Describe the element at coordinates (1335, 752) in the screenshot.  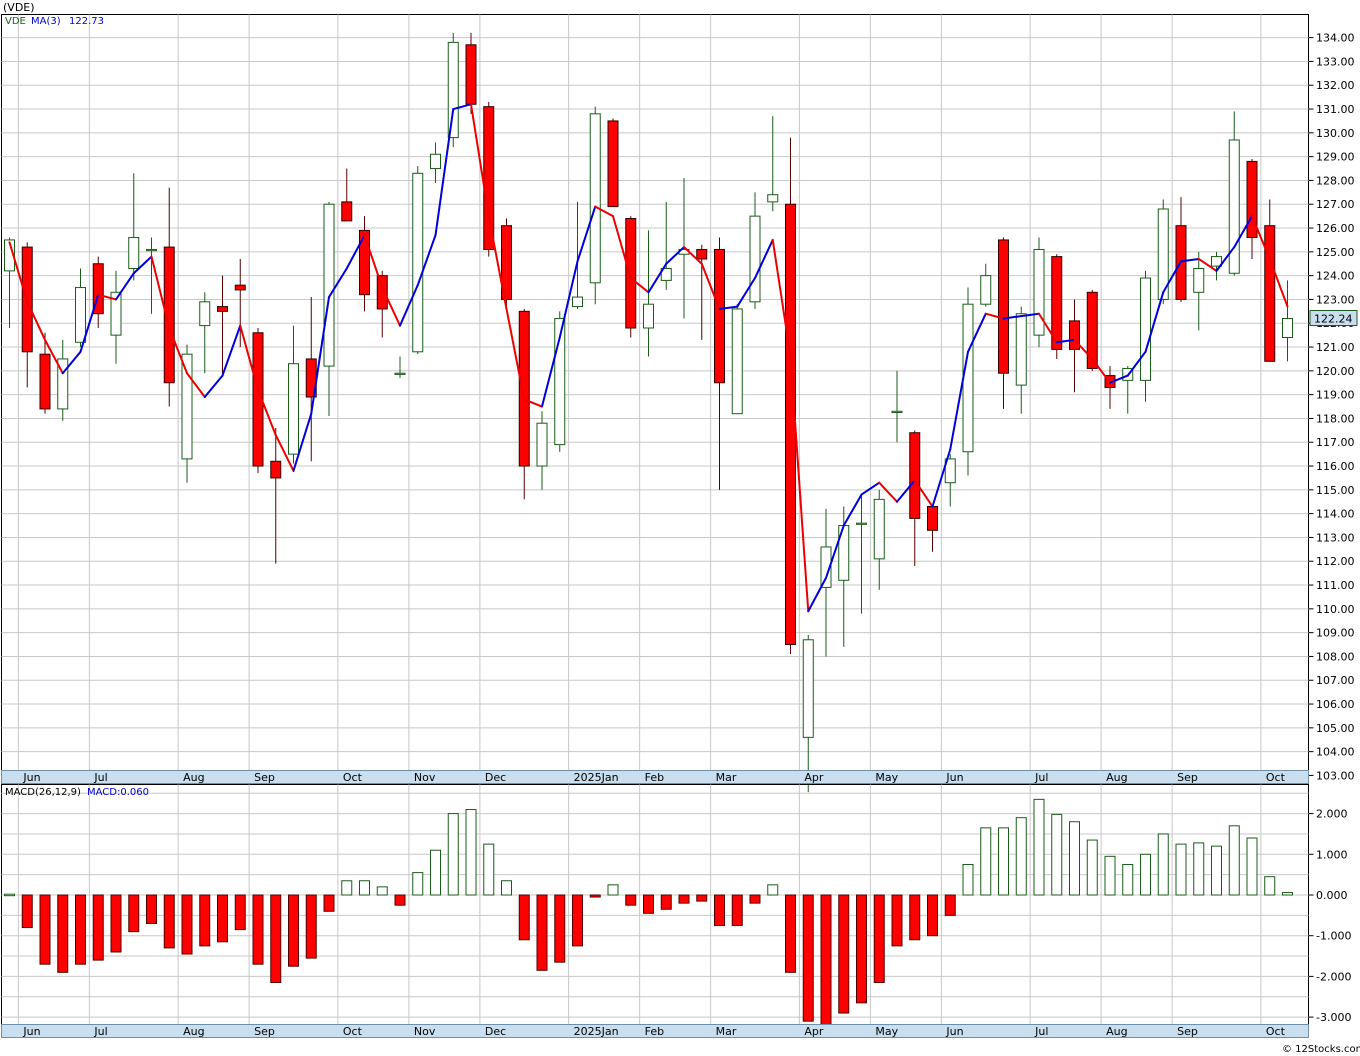
I see `price-tick-label: 104.00` at that location.